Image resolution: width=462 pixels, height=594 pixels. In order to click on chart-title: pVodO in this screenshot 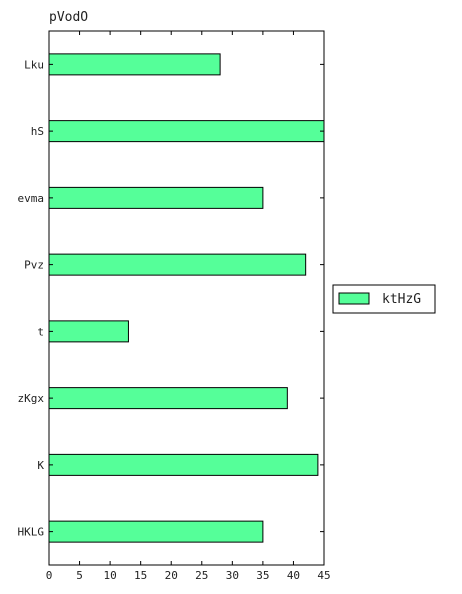, I will do `click(68, 17)`.